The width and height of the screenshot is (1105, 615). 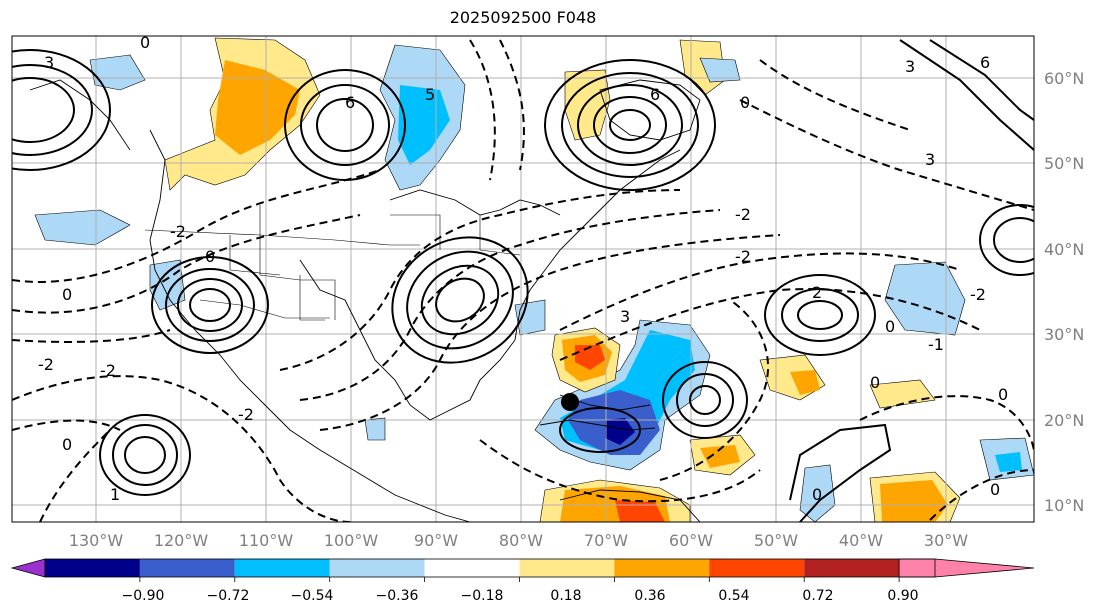 What do you see at coordinates (523, 17) in the screenshot?
I see `map-title: 2025092500 F048` at bounding box center [523, 17].